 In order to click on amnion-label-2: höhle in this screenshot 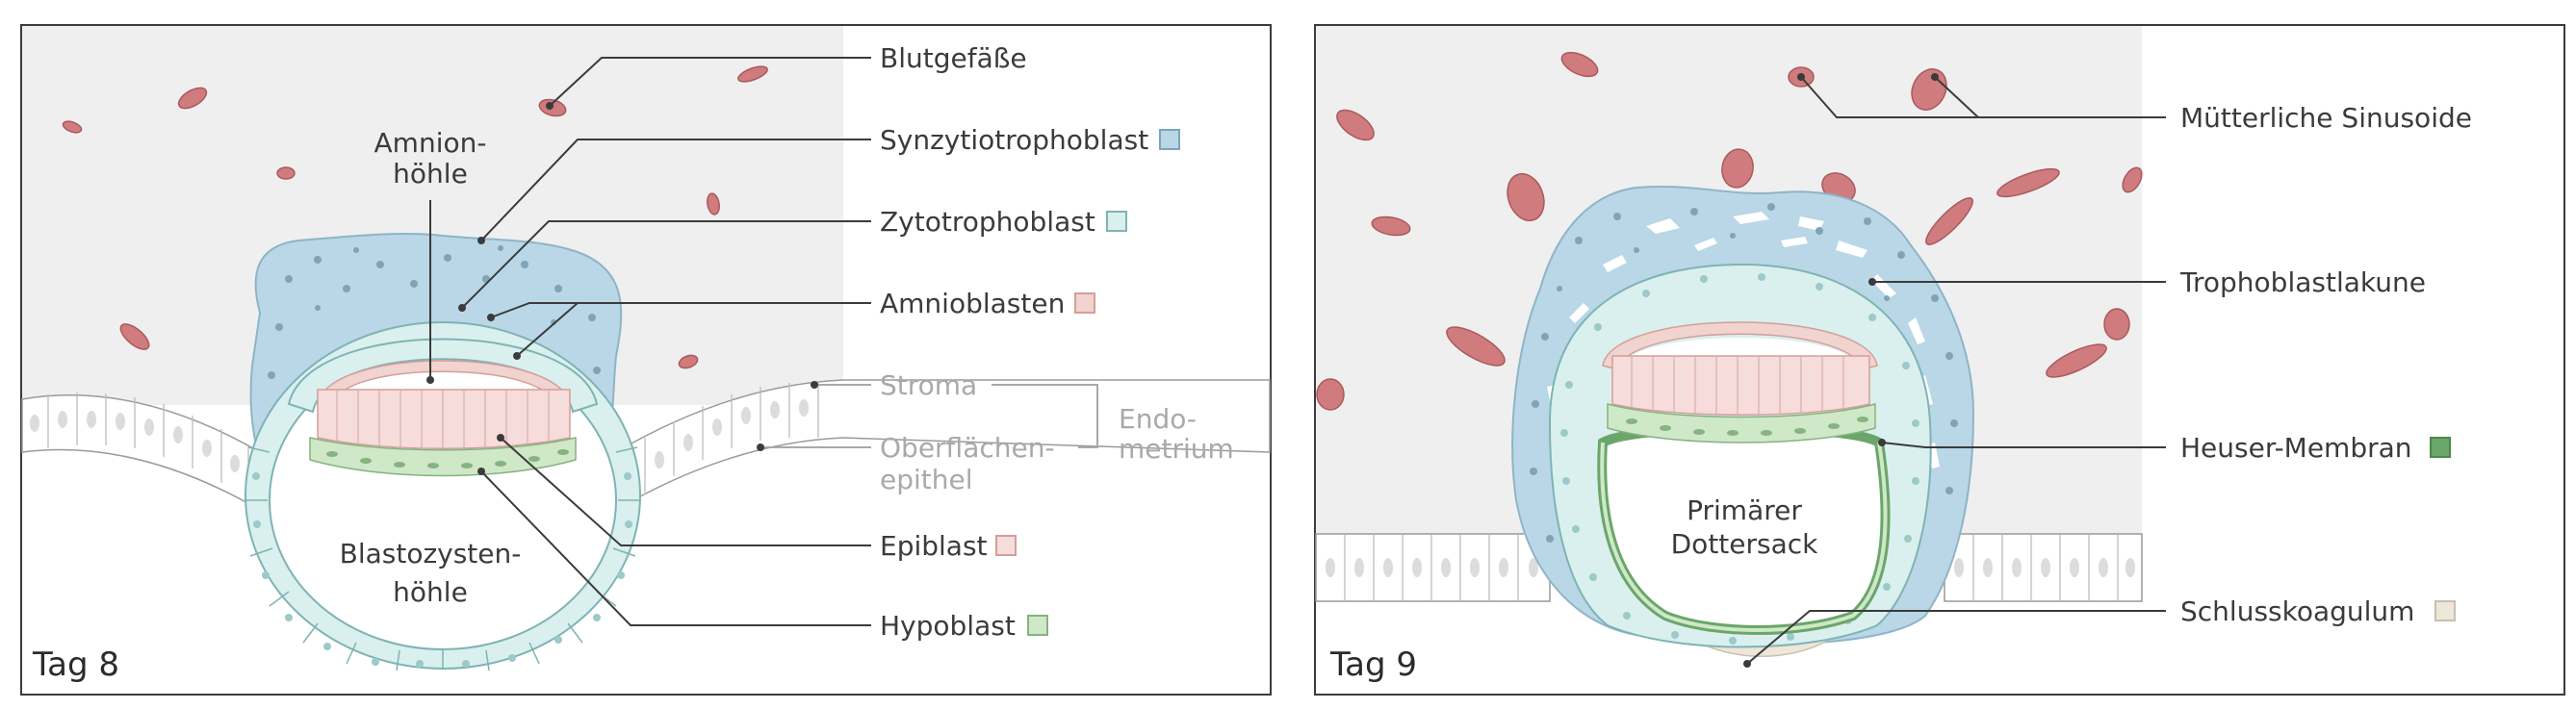, I will do `click(430, 174)`.